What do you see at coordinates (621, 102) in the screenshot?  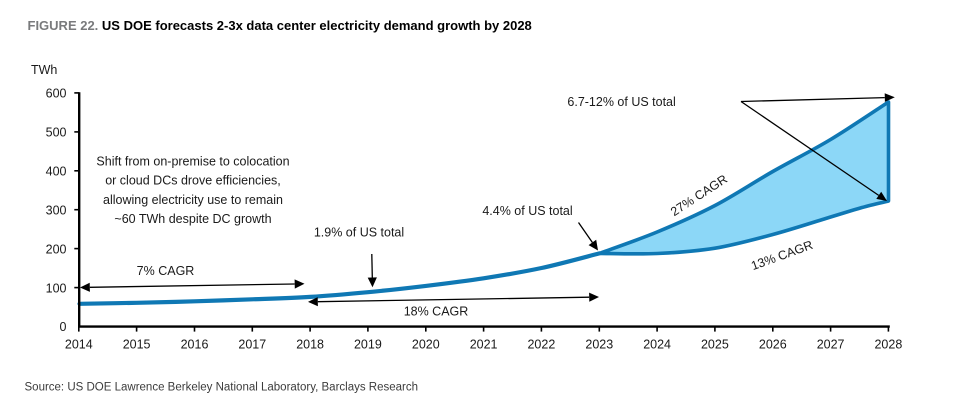 I see `svg-text: 6.7-12% of US total` at bounding box center [621, 102].